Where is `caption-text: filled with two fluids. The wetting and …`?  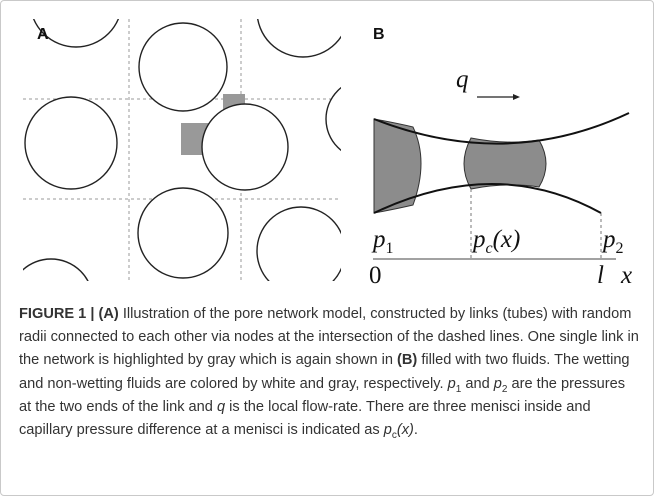 caption-text: filled with two fluids. The wetting and … is located at coordinates (324, 372).